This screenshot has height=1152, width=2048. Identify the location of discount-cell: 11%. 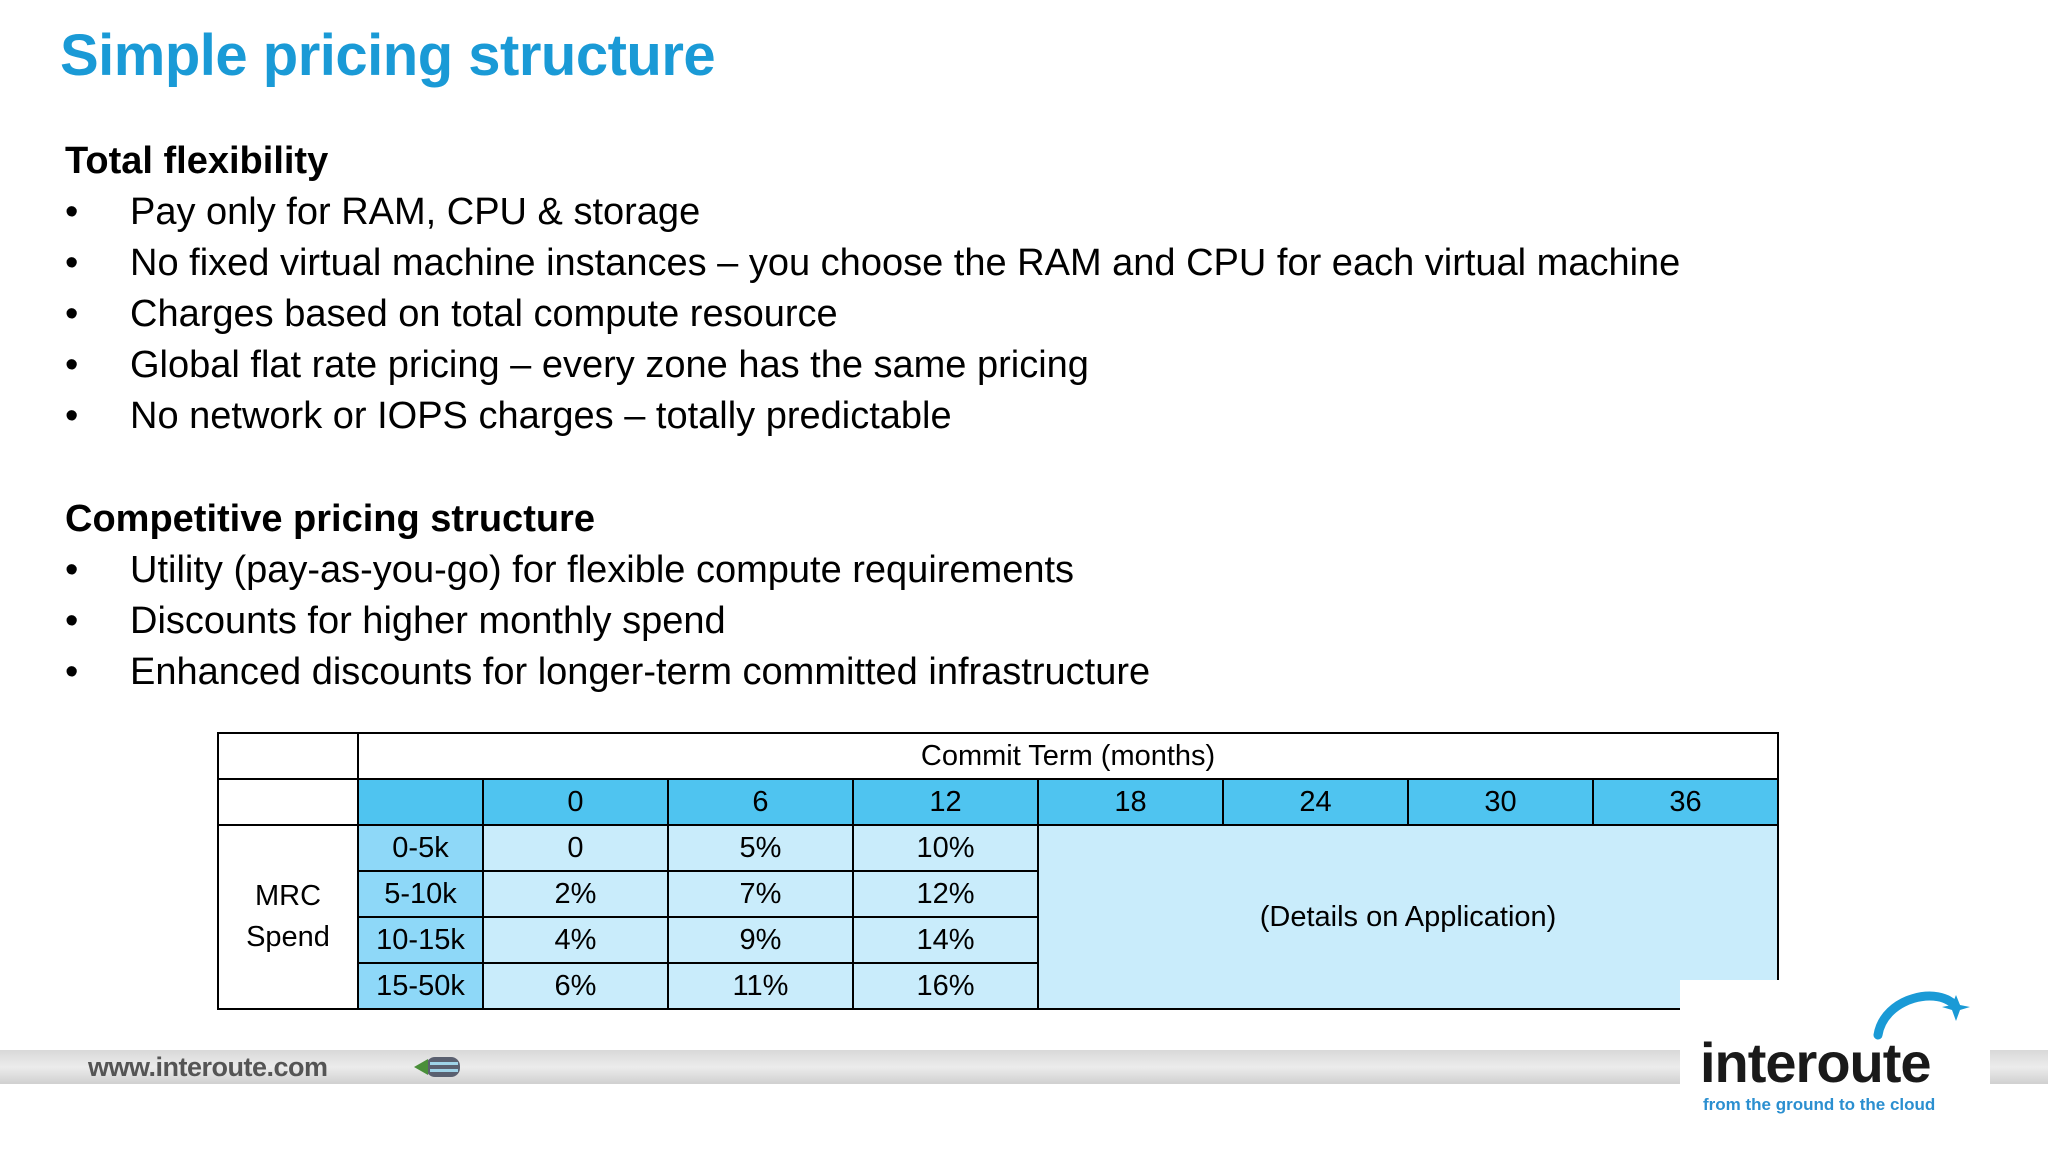
(760, 986).